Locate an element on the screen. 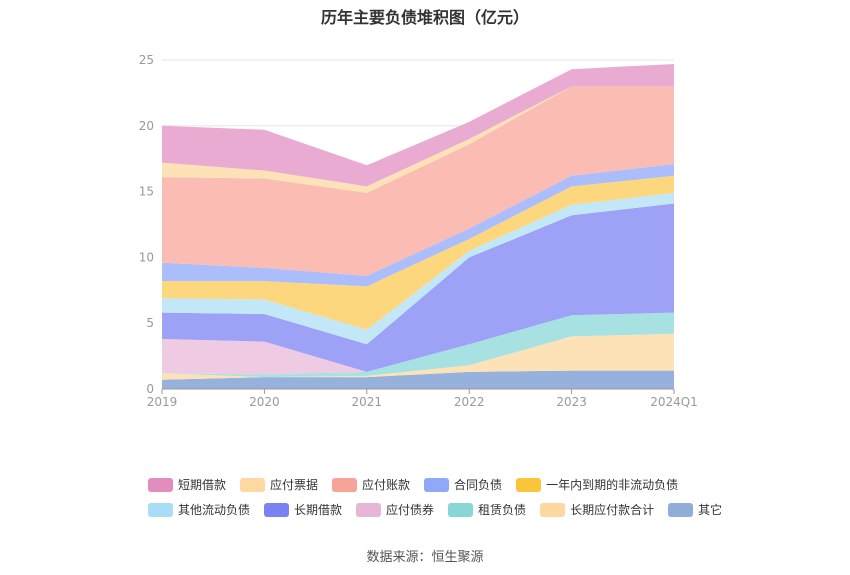 The image size is (850, 575). y-tick-label: 20 is located at coordinates (146, 126).